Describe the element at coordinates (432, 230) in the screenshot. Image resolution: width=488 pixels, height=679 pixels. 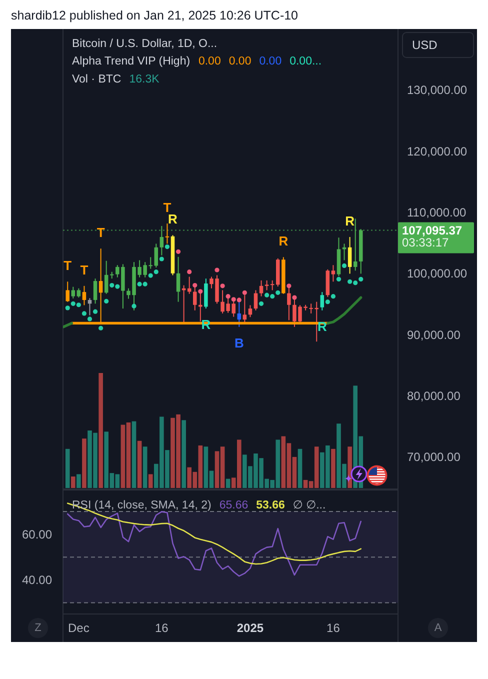
I see `ref-line-label: 107,095.37` at that location.